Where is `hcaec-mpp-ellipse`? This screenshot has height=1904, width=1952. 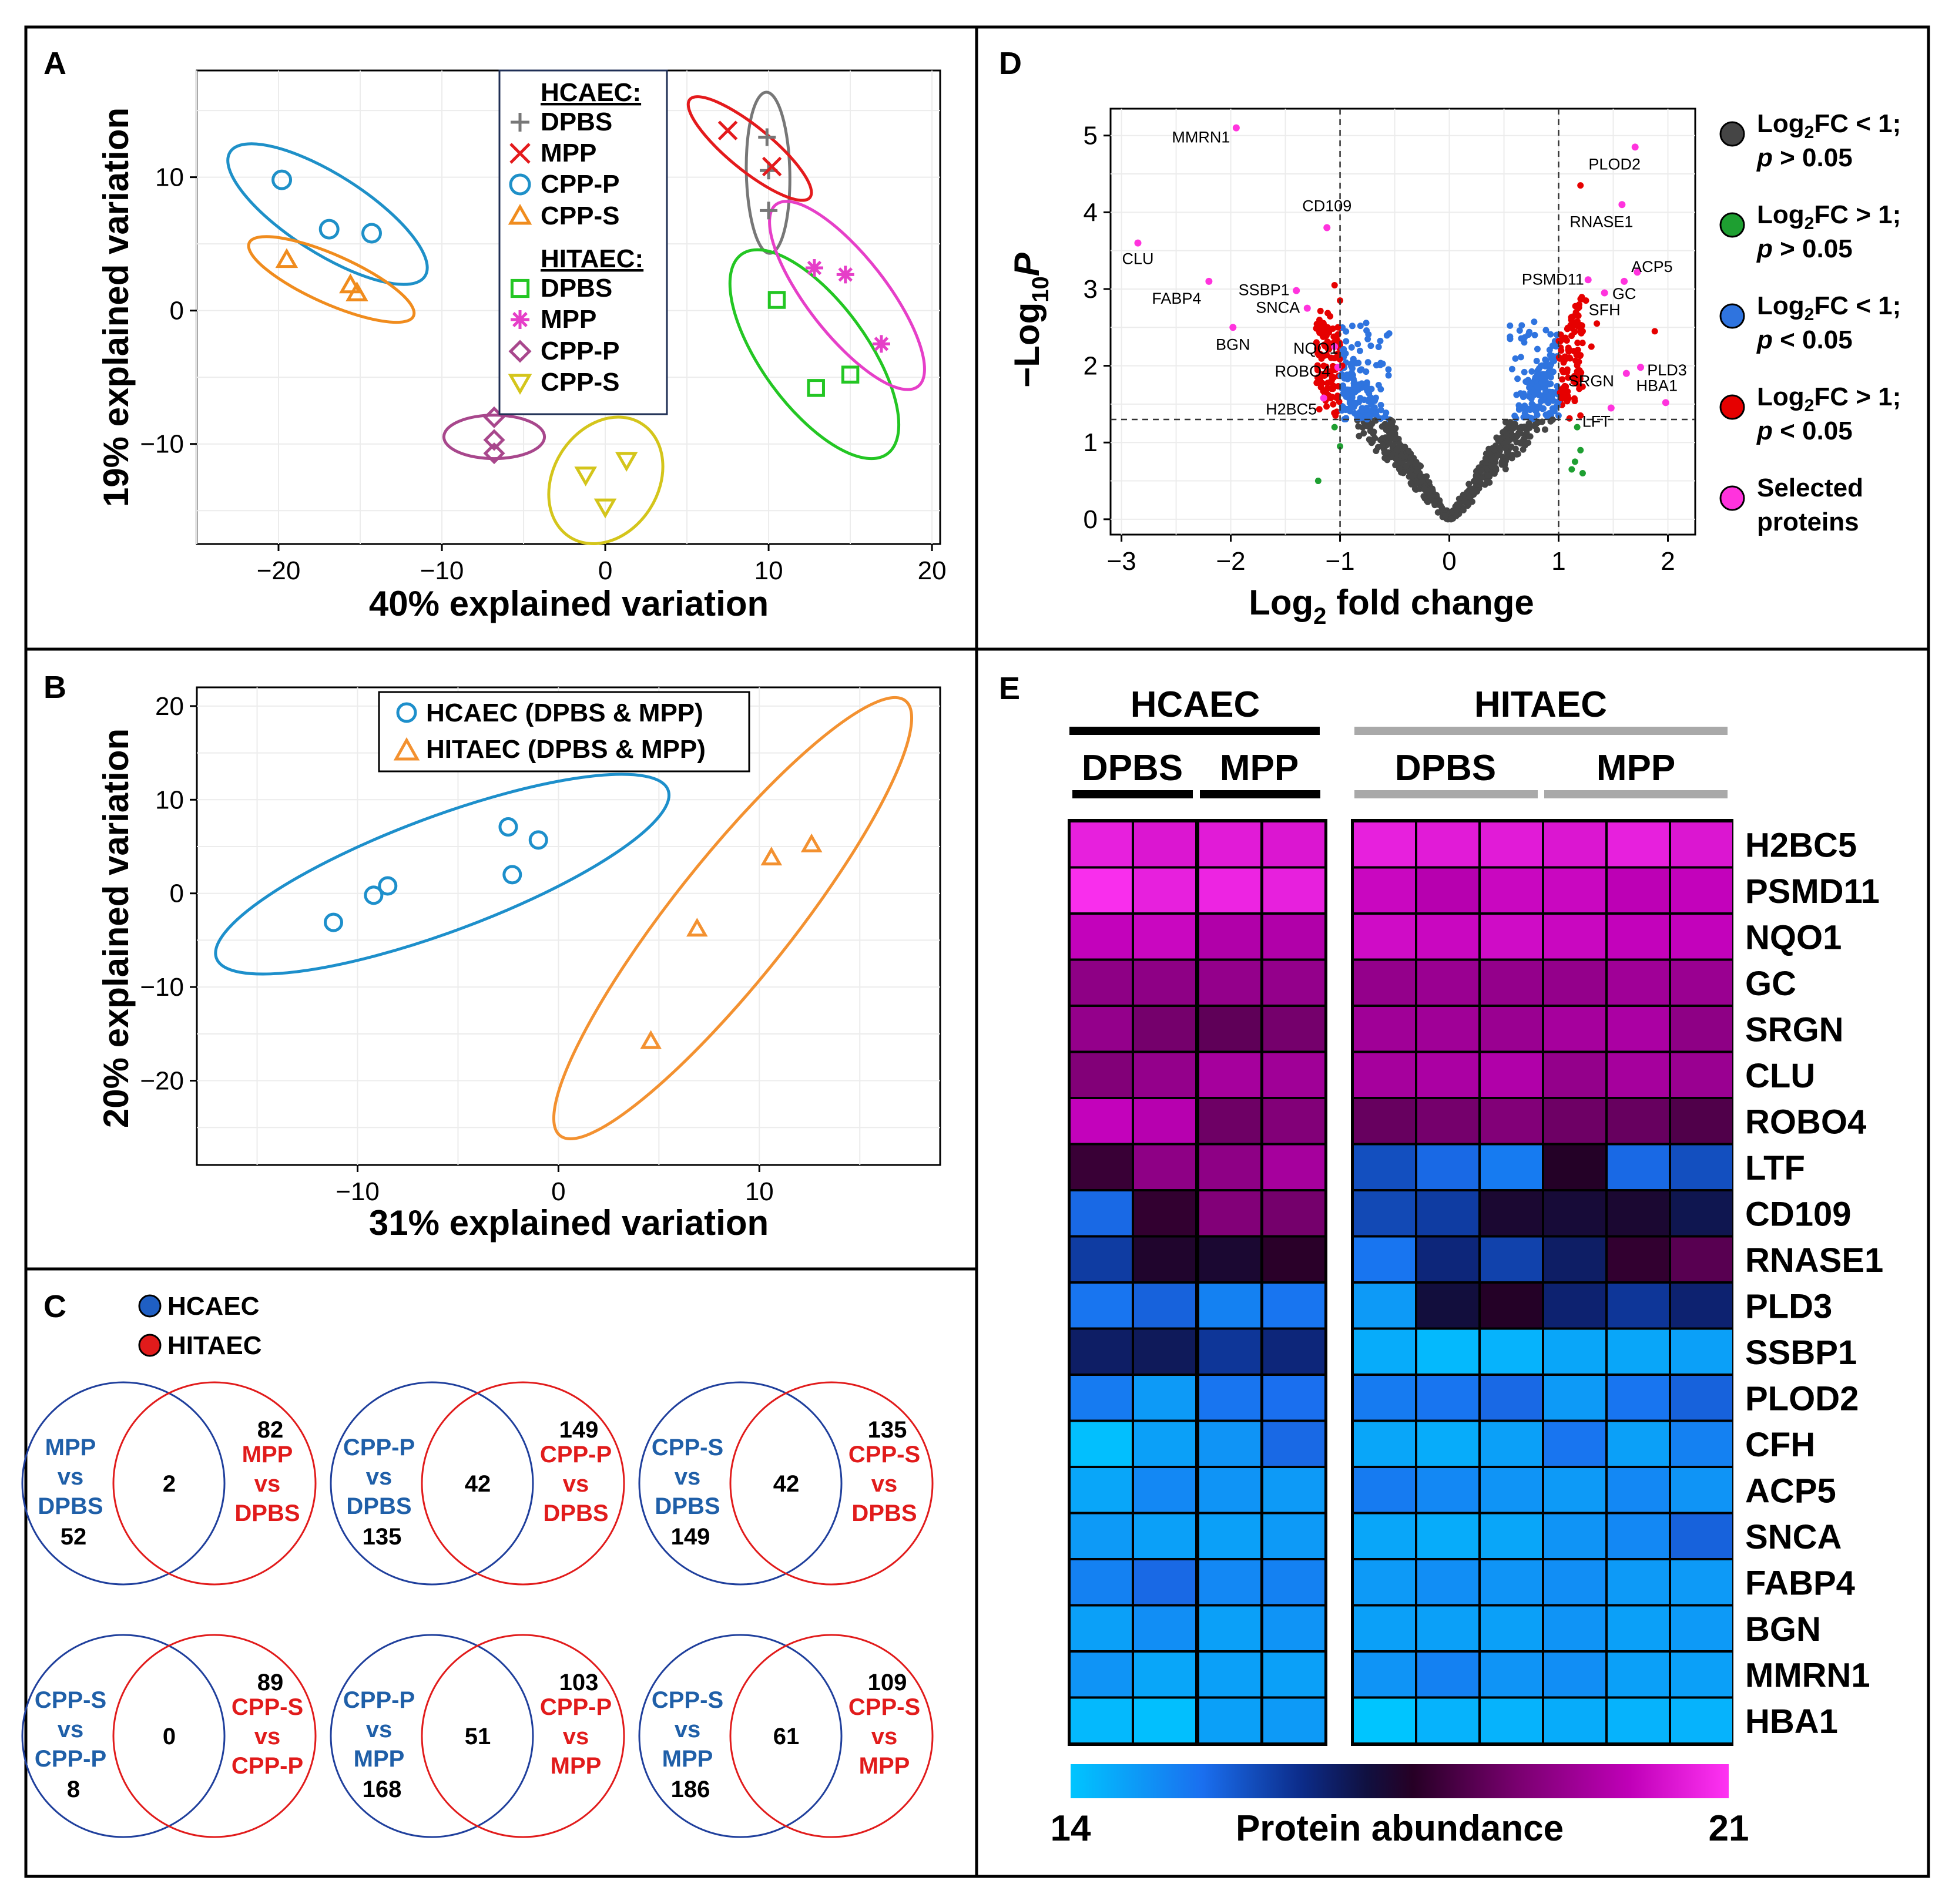 hcaec-mpp-ellipse is located at coordinates (749, 148).